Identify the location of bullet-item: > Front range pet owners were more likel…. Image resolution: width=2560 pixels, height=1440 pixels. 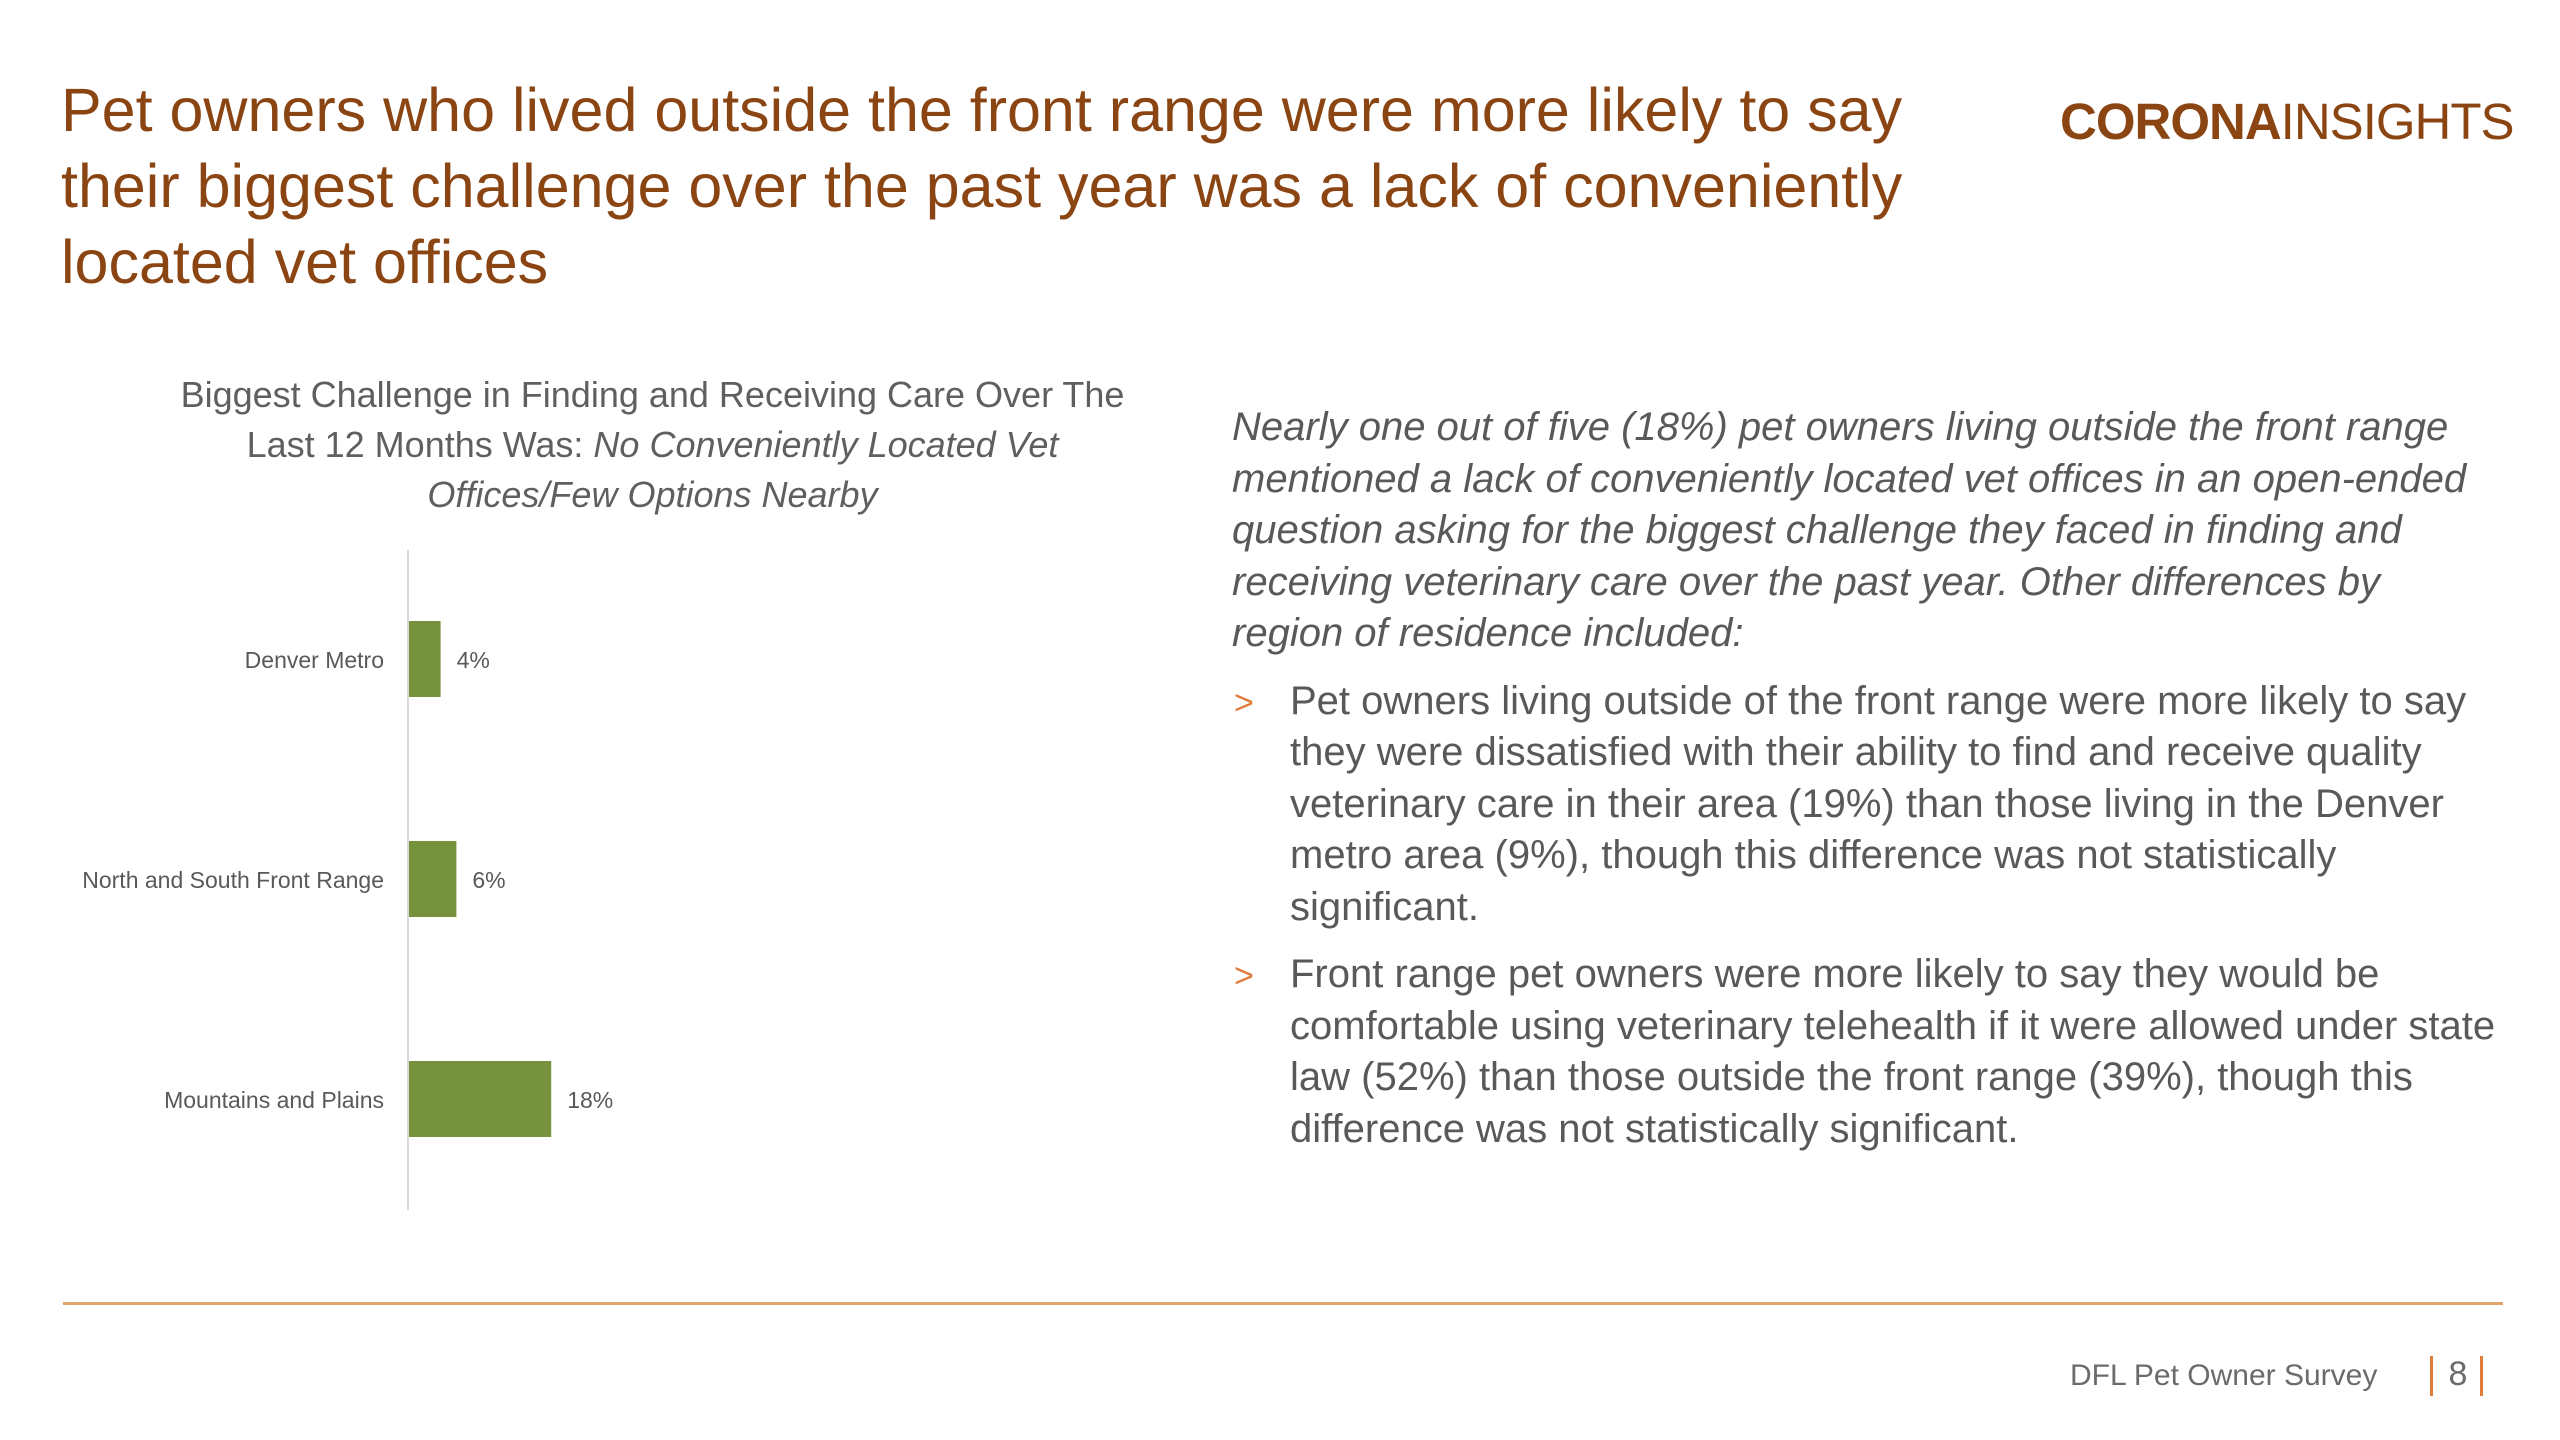
(1867, 1052).